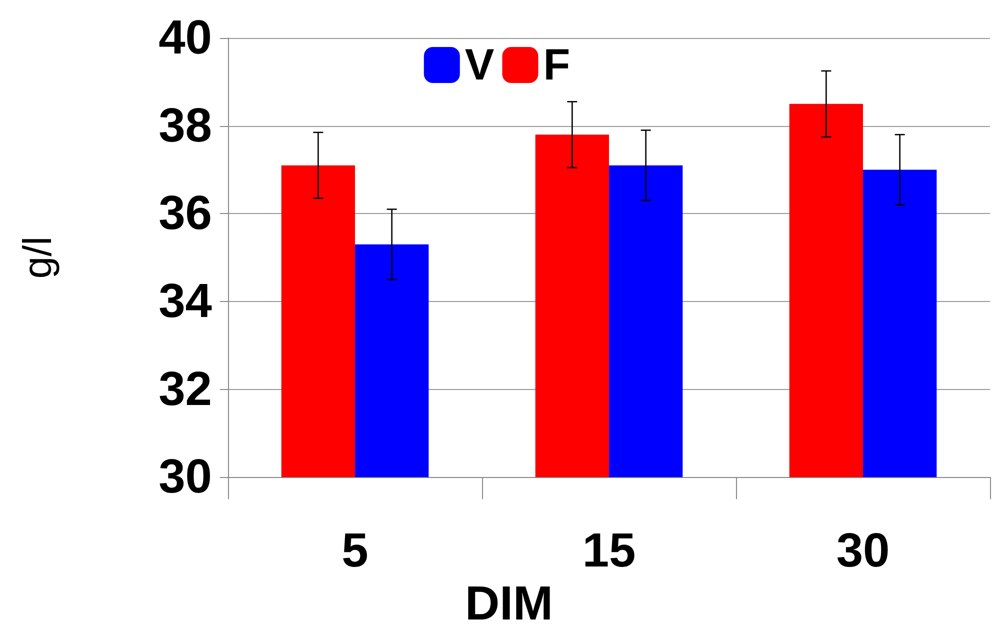  What do you see at coordinates (556, 65) in the screenshot?
I see `legend-label: F` at bounding box center [556, 65].